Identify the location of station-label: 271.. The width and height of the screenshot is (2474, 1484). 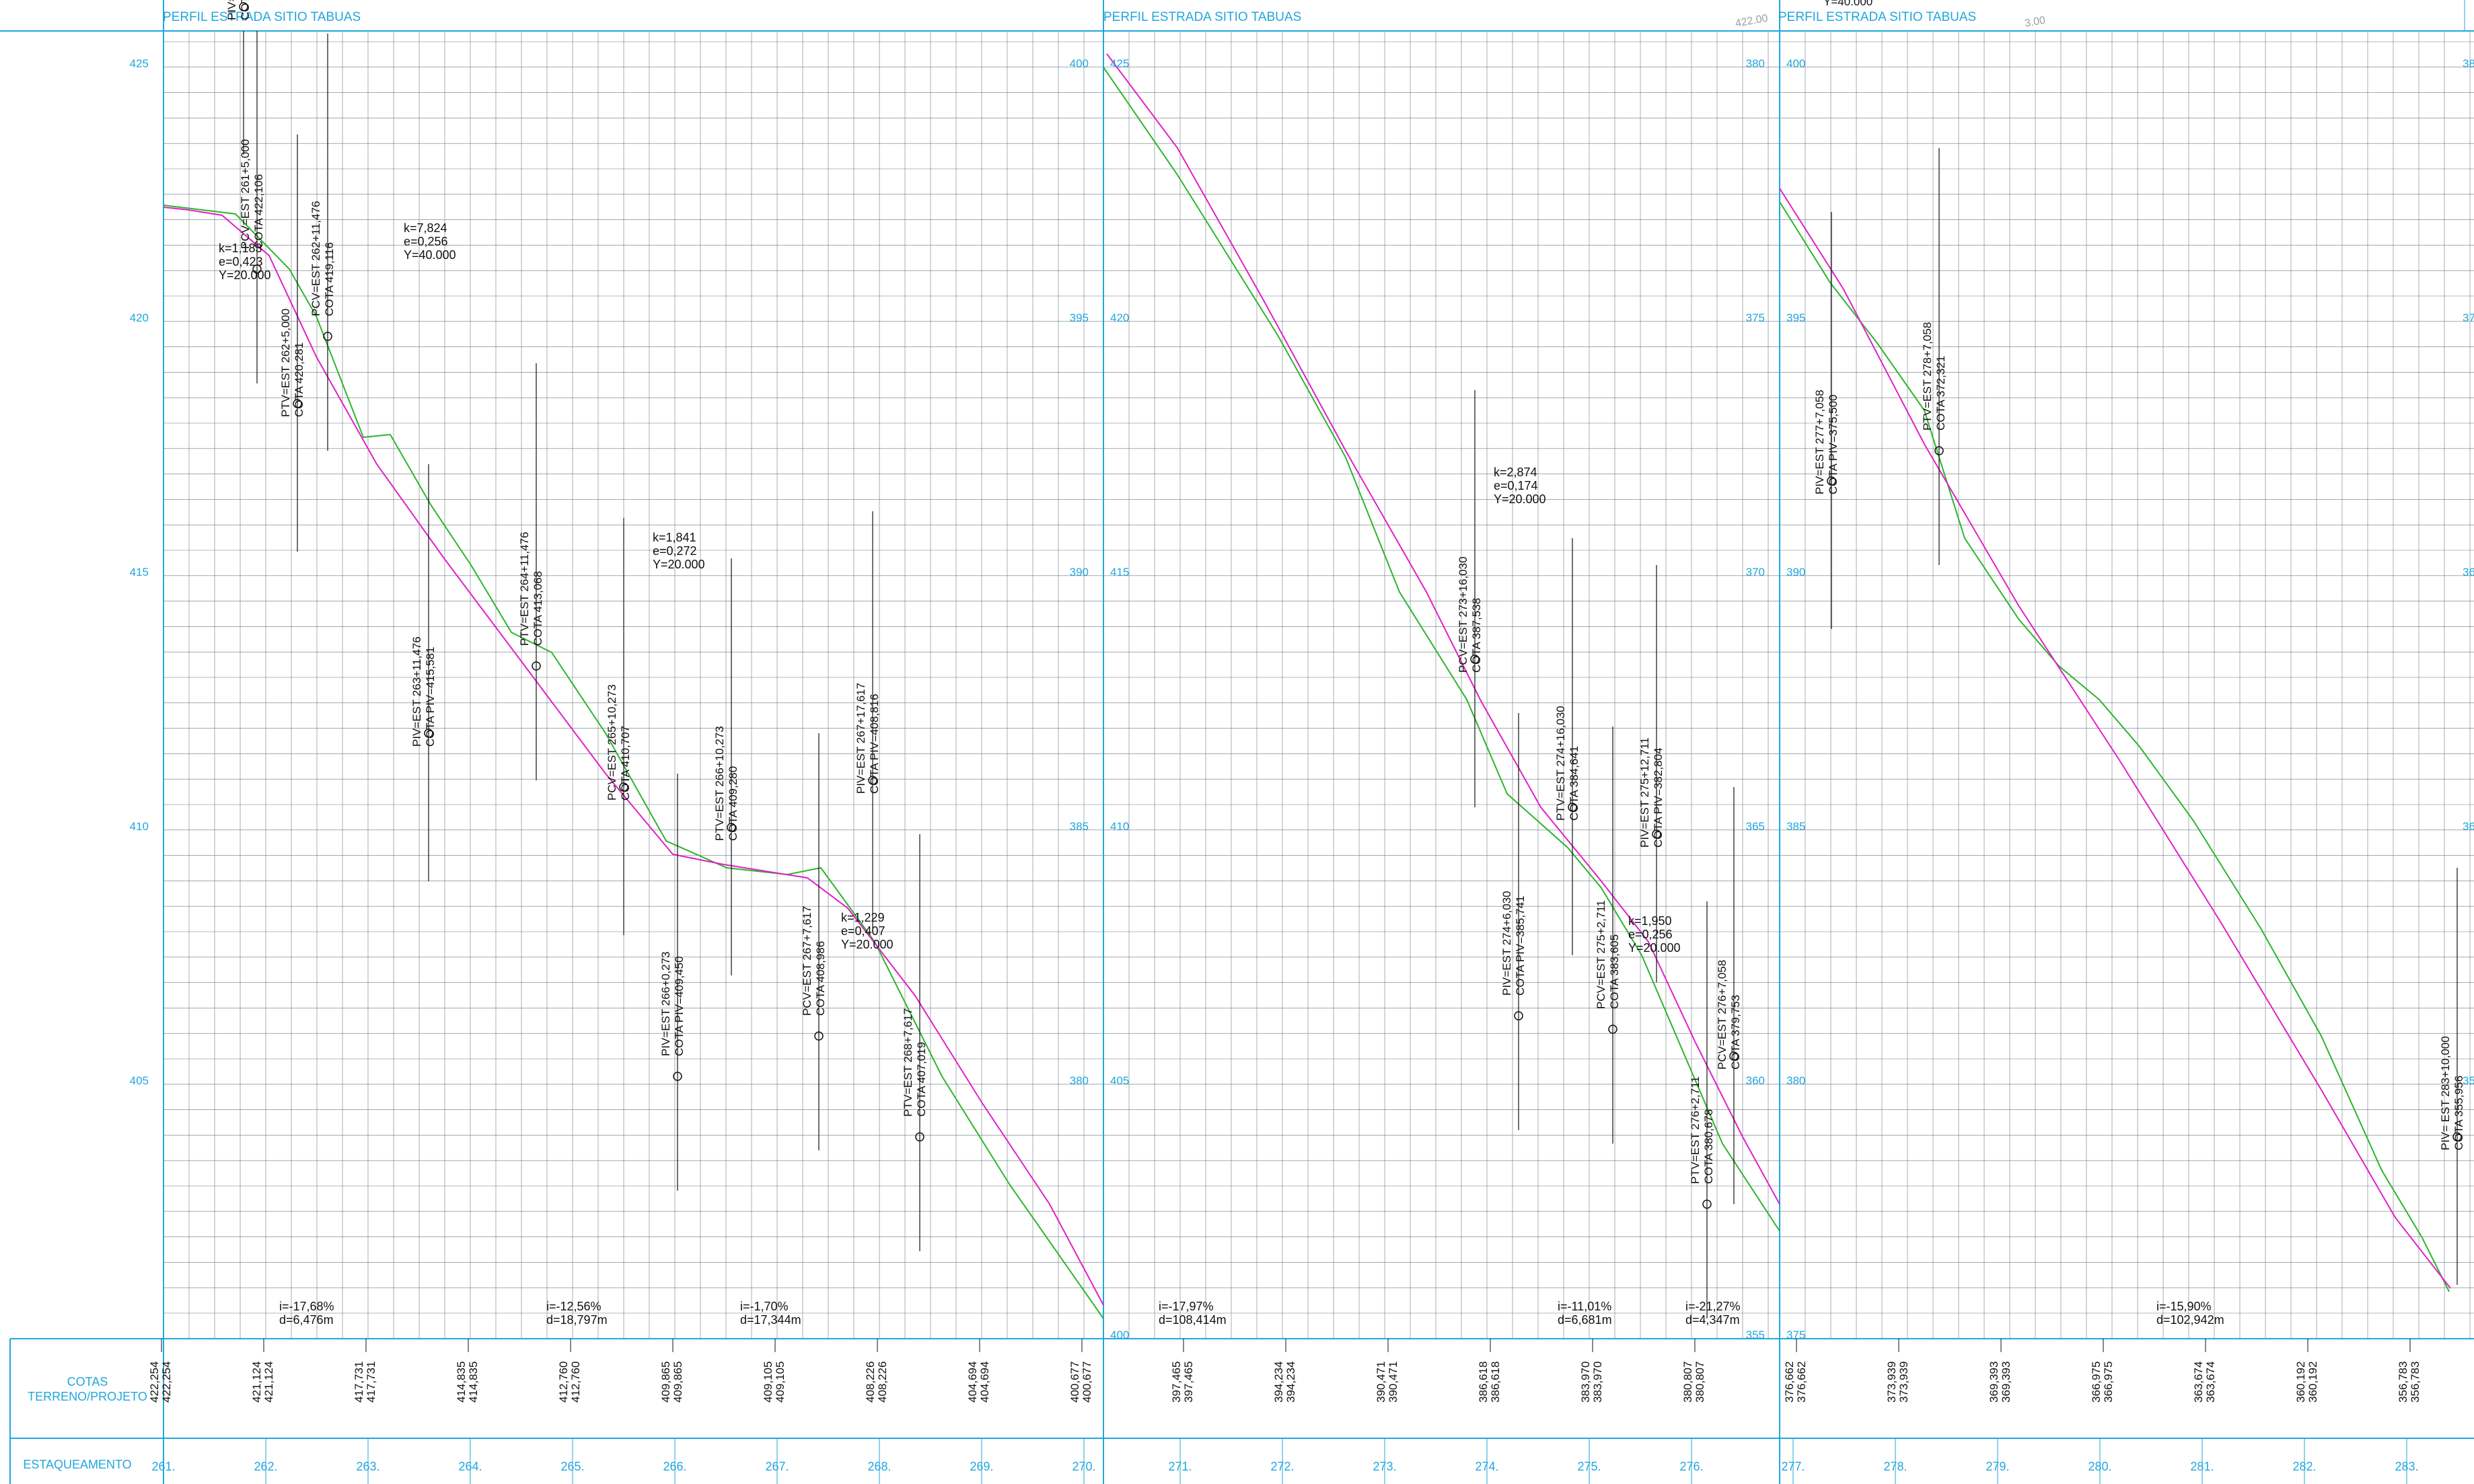
(1180, 1466).